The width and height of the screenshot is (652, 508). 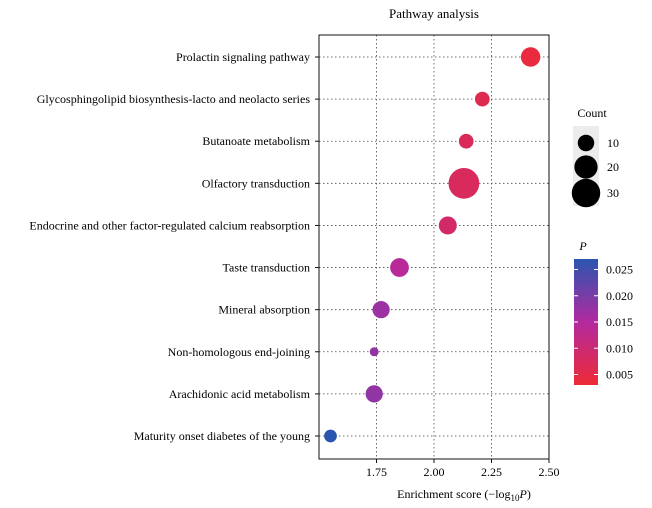 I want to click on color-legend-label: 0.005, so click(x=619, y=375).